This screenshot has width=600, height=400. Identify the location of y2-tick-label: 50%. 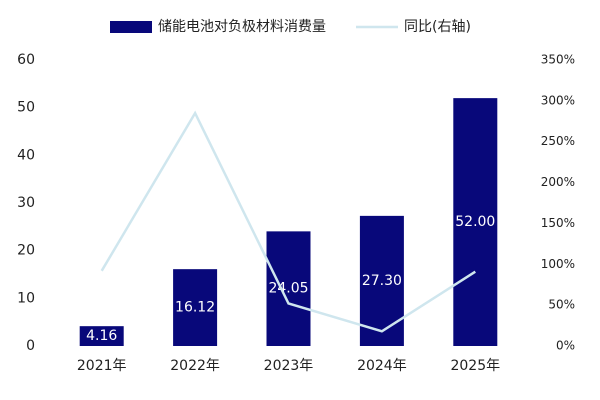
(561, 305).